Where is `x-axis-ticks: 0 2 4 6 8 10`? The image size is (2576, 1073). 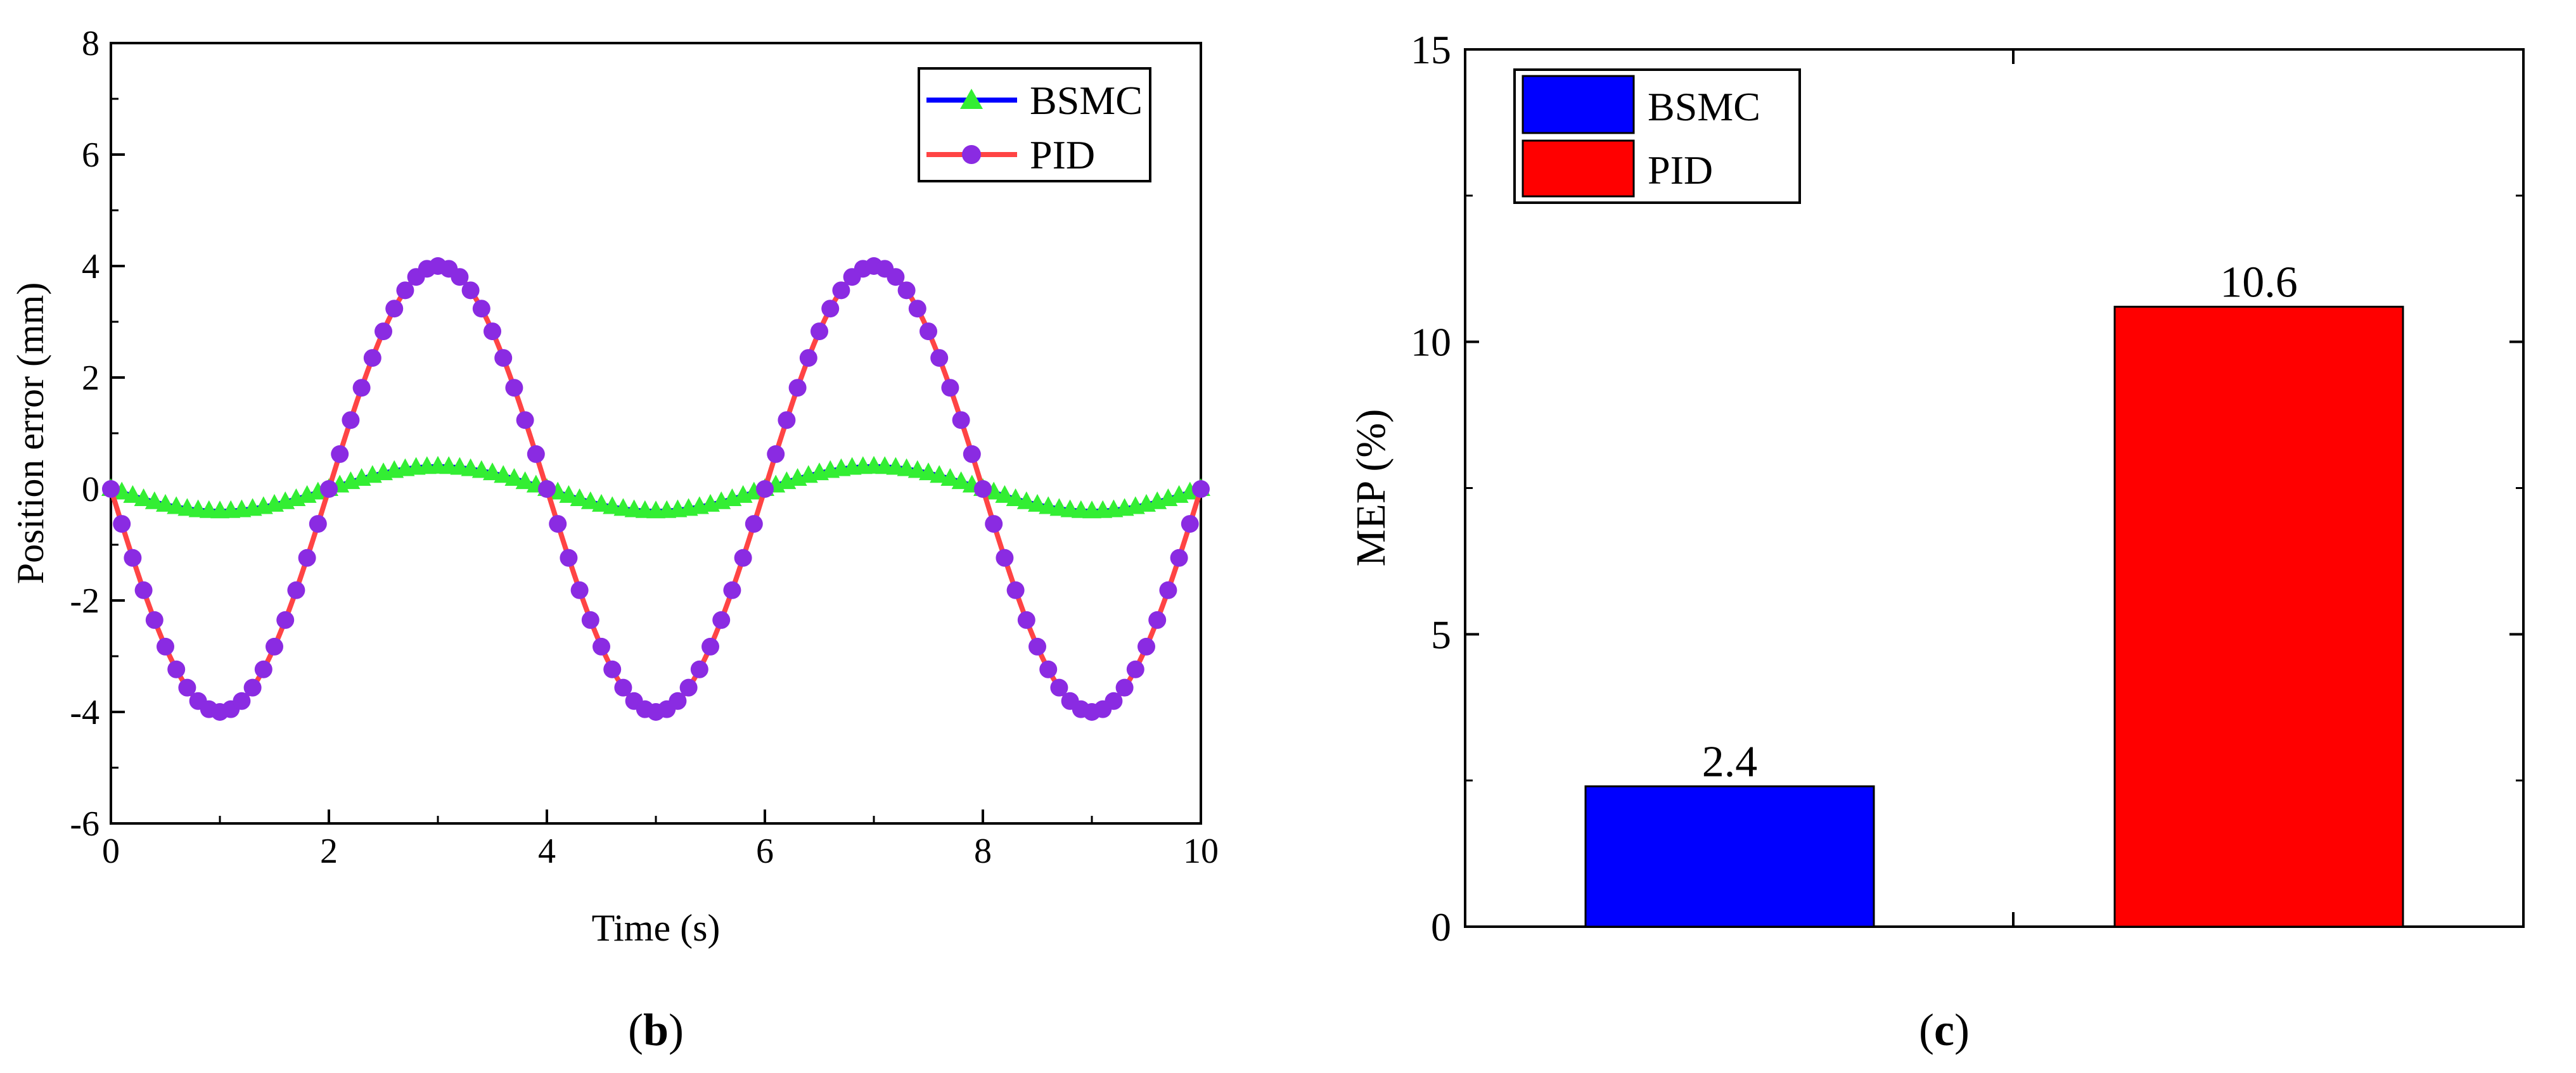 x-axis-ticks: 0 2 4 6 8 10 is located at coordinates (660, 840).